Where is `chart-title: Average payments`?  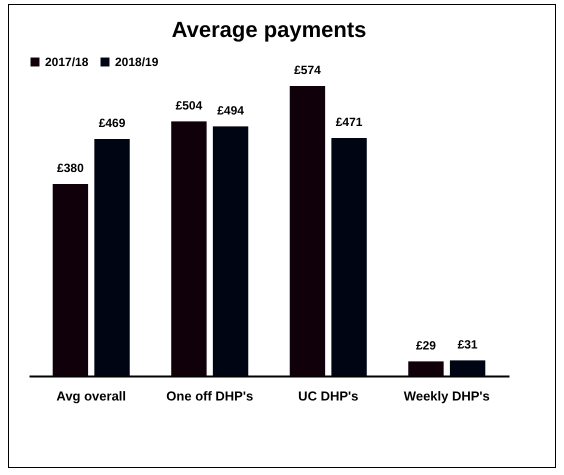 chart-title: Average payments is located at coordinates (269, 29).